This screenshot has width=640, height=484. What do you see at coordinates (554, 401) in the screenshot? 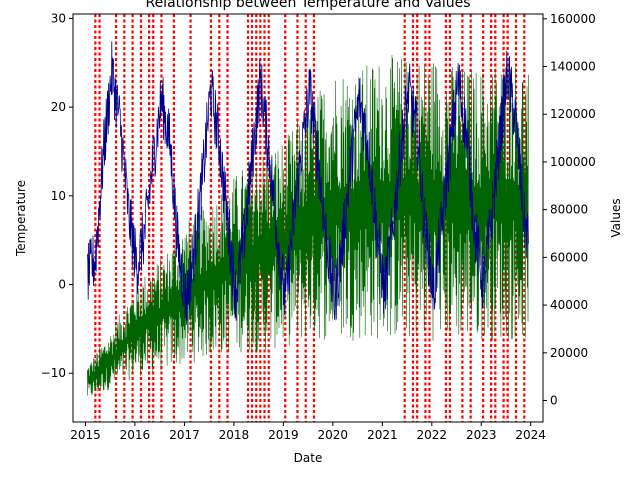
I see `y-right-tick-label-0: 0` at bounding box center [554, 401].